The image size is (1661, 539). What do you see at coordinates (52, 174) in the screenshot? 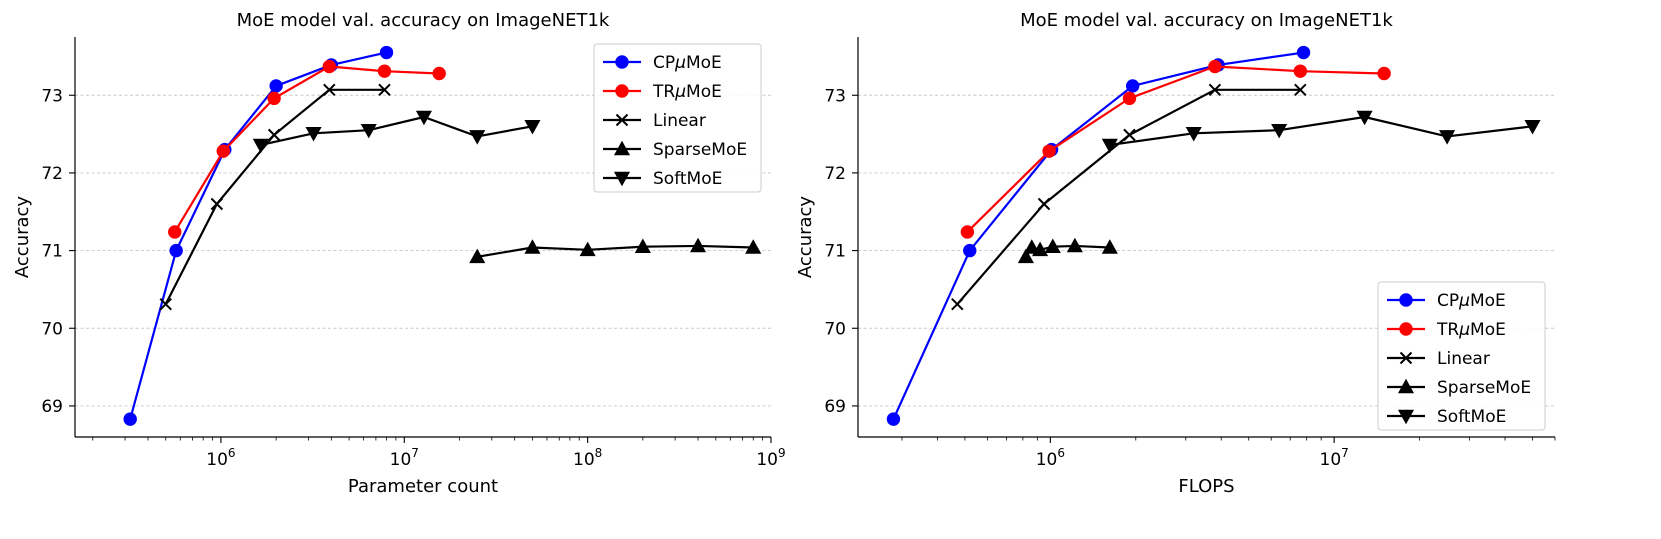
I see `y-tick-label: 72` at bounding box center [52, 174].